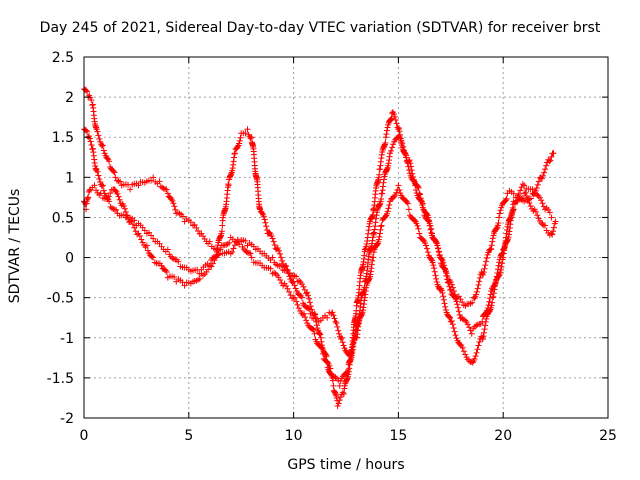 The image size is (640, 480). What do you see at coordinates (60, 379) in the screenshot?
I see `y-tick-label: -1.5` at bounding box center [60, 379].